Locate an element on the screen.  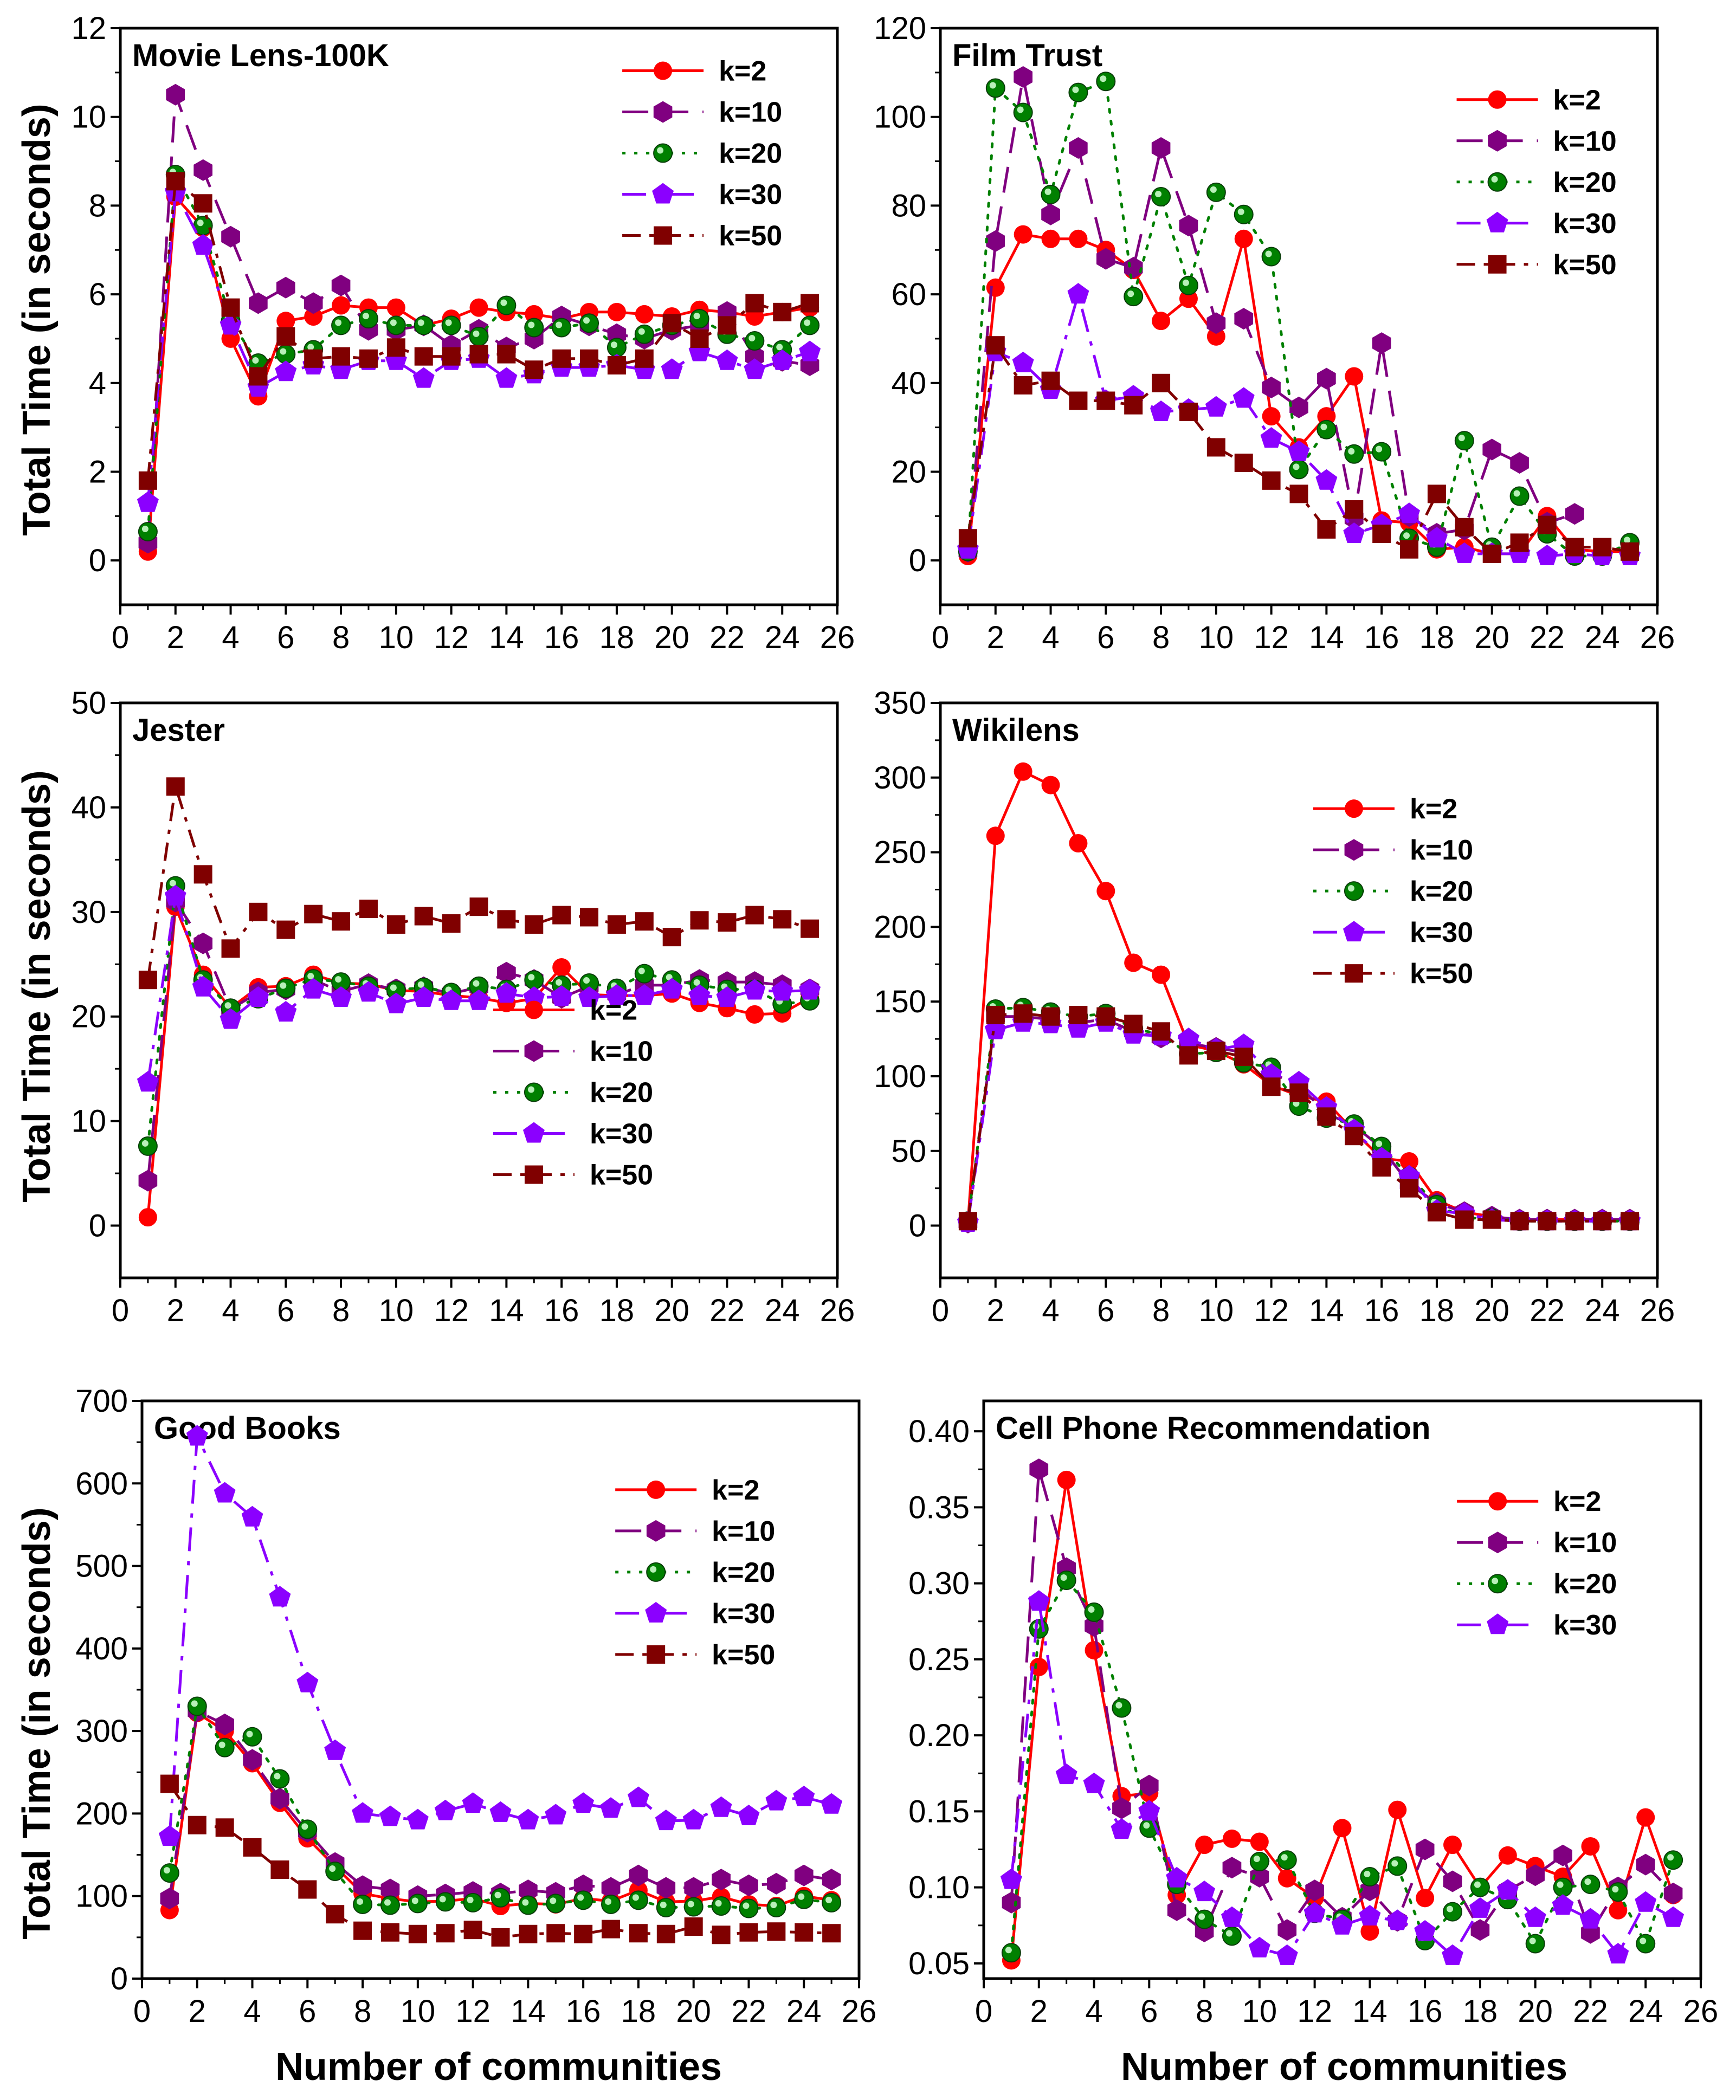
legend-label: k=20 is located at coordinates (1441, 892).